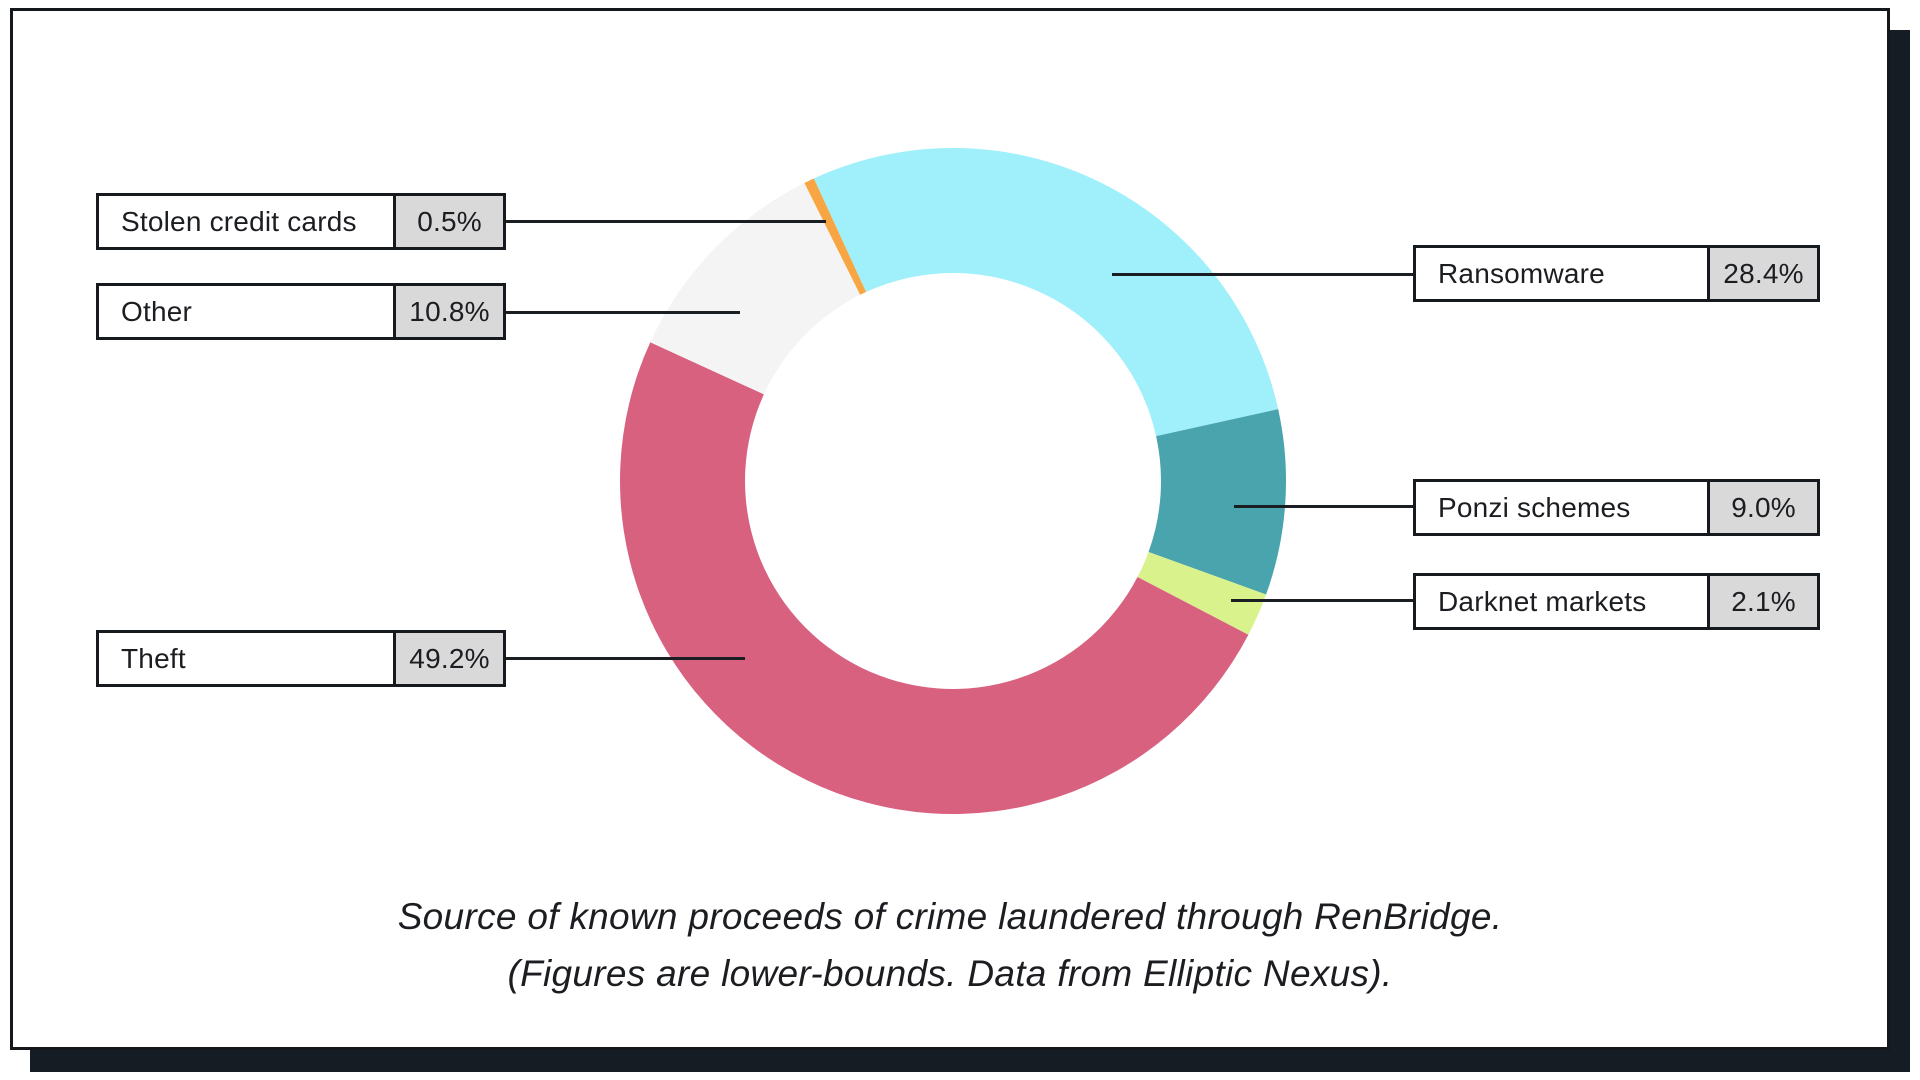 The width and height of the screenshot is (1920, 1080). Describe the element at coordinates (301, 658) in the screenshot. I see `callout-theft: Theft 49.2%` at that location.